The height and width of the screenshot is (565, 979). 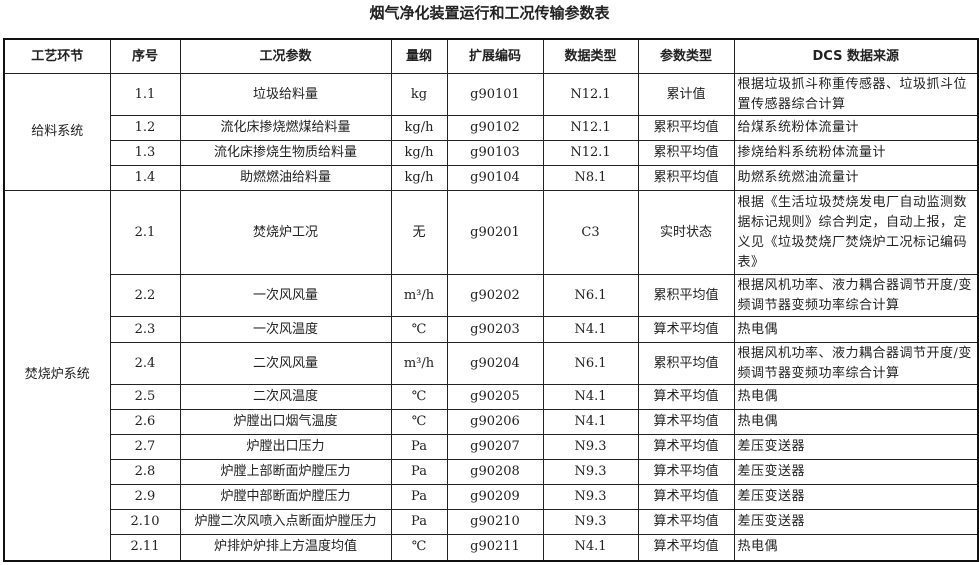 What do you see at coordinates (590, 178) in the screenshot?
I see `dtype-cell: N8.1` at bounding box center [590, 178].